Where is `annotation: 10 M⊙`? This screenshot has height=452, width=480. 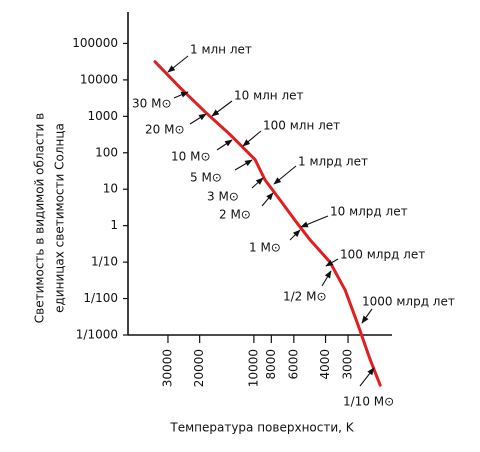 annotation: 10 M⊙ is located at coordinates (191, 157).